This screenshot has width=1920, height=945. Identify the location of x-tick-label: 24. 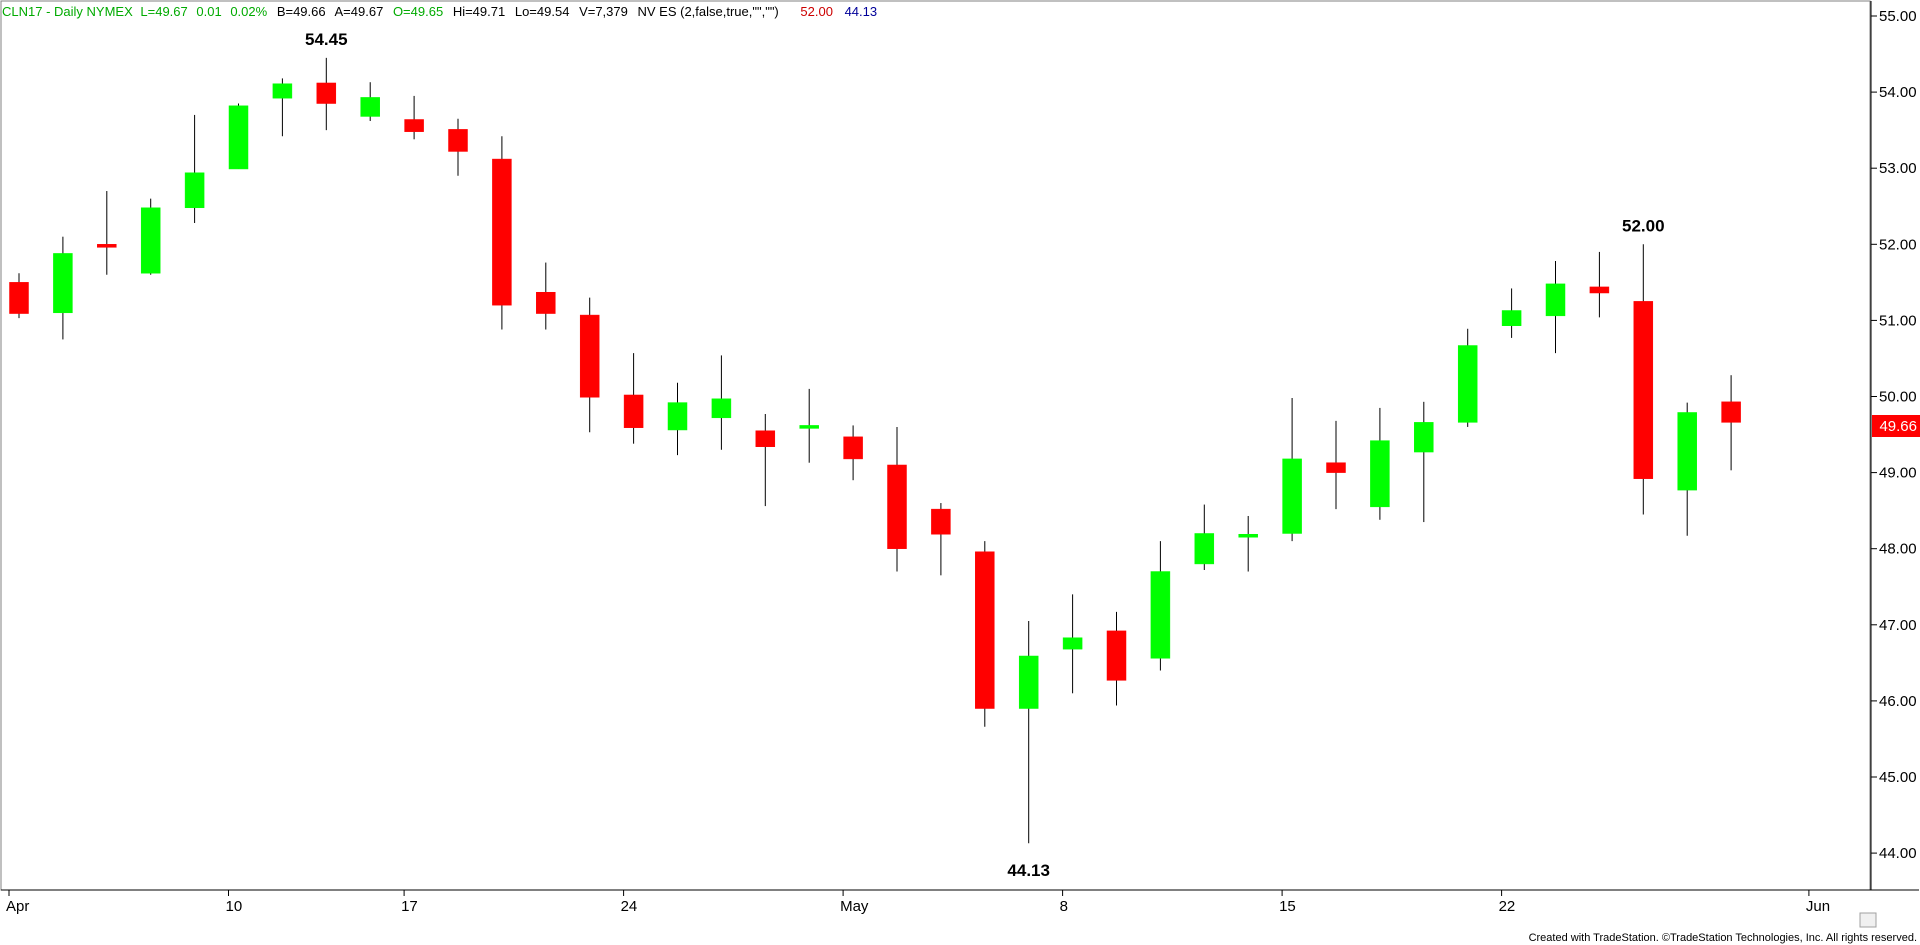
(629, 906).